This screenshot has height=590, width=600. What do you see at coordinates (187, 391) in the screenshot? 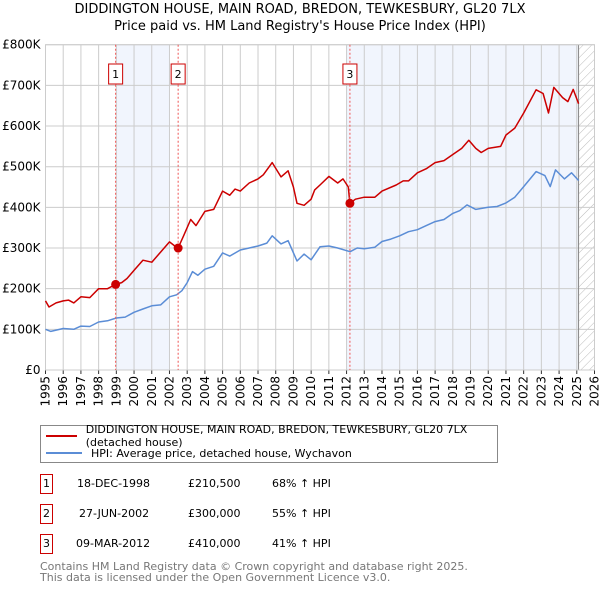
I see `x-tick-label: 2003` at bounding box center [187, 391].